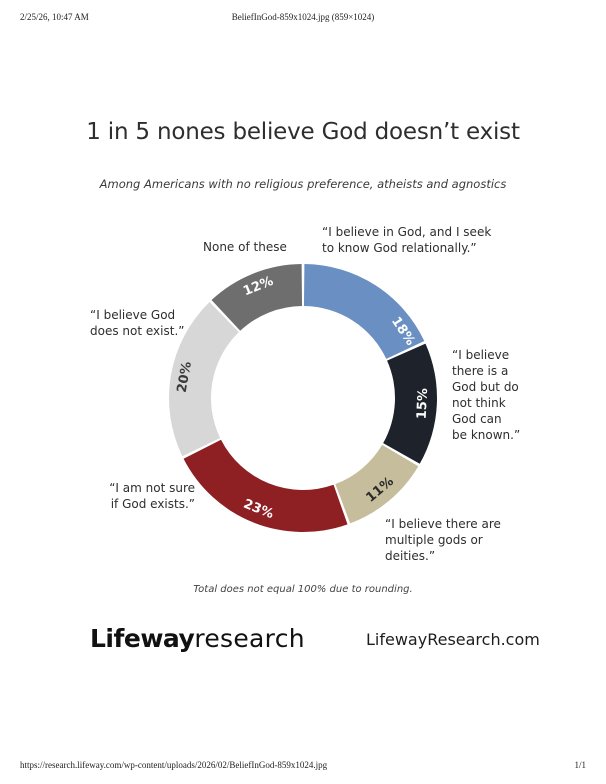  I want to click on callout-line: God but do, so click(485, 387).